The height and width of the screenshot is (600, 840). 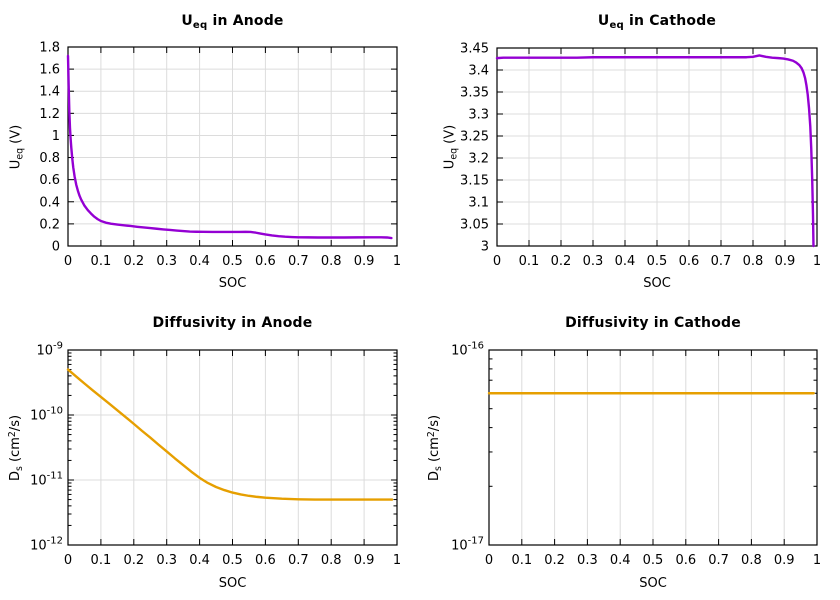 What do you see at coordinates (49, 114) in the screenshot?
I see `y-tick-label: 1.2` at bounding box center [49, 114].